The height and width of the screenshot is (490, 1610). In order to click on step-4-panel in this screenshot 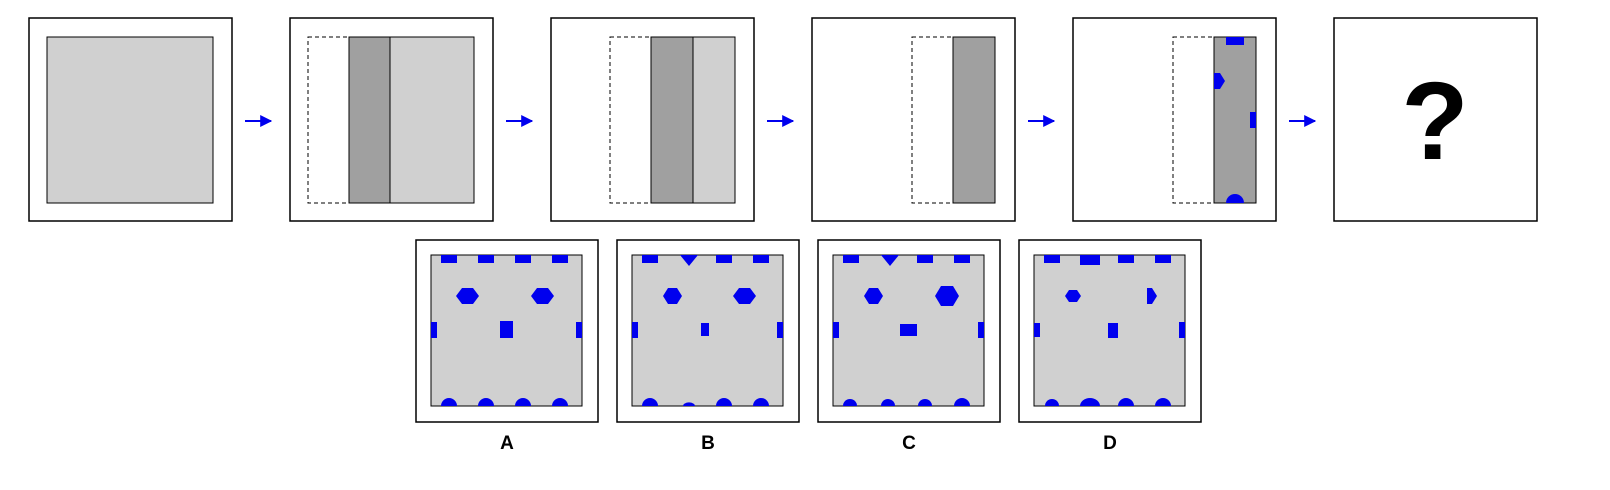, I will do `click(913, 119)`.